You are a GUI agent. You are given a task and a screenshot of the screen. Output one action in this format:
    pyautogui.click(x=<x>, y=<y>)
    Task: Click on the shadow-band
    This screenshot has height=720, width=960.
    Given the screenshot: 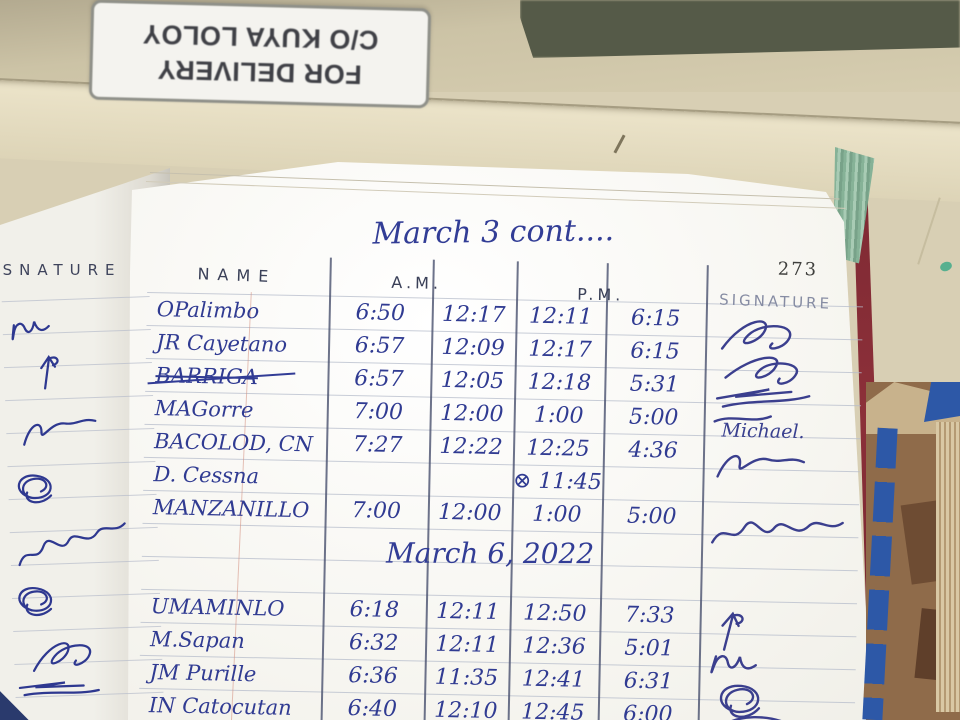 What is the action you would take?
    pyautogui.click(x=740, y=29)
    